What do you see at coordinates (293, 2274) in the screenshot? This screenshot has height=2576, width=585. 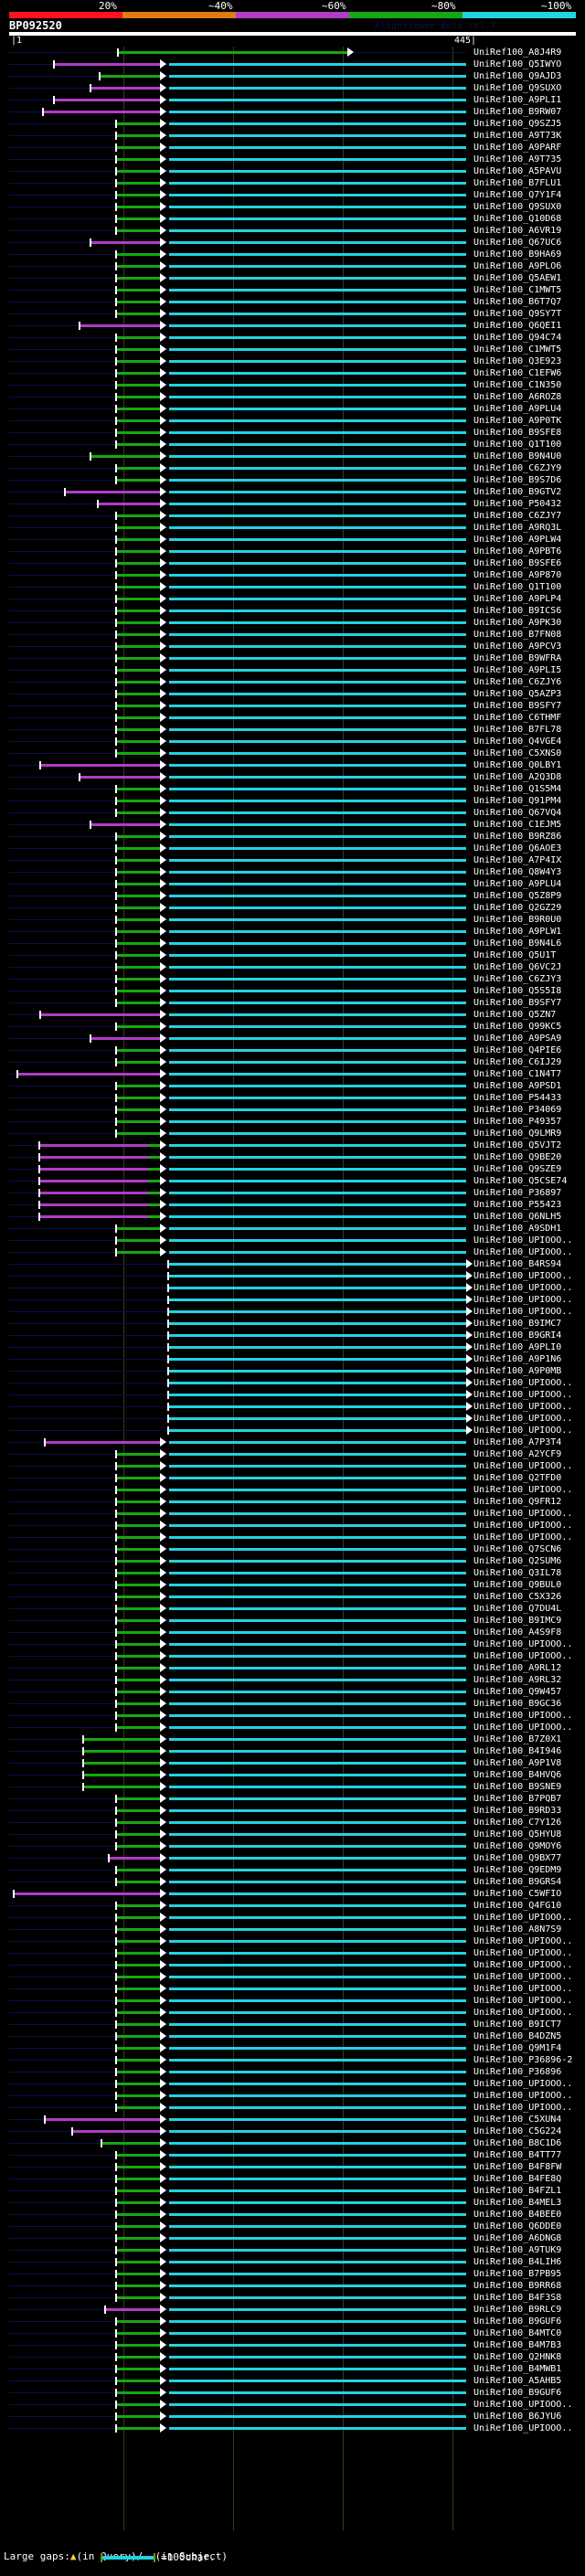 I see `hit-row: UniRef100_B7PB95` at bounding box center [293, 2274].